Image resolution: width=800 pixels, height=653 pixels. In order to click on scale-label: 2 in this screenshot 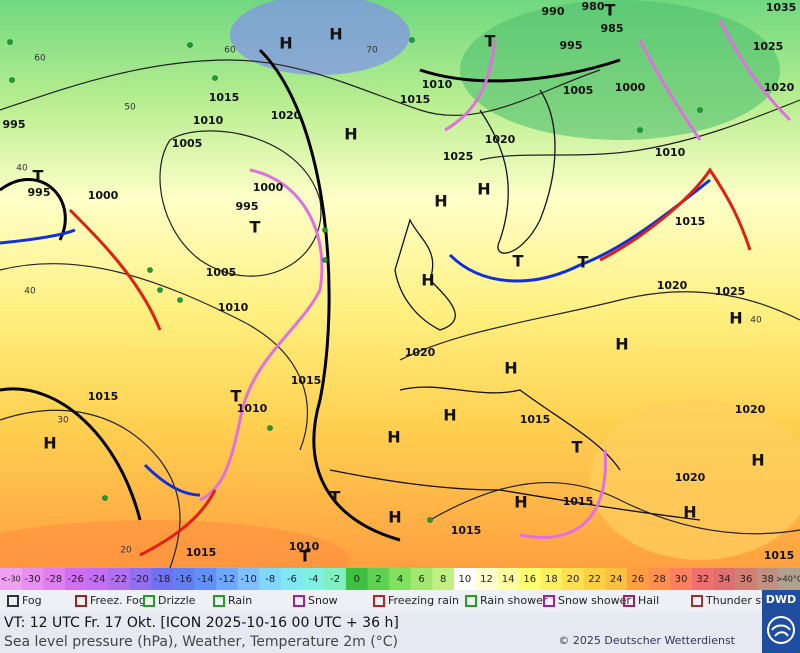, I will do `click(378, 579)`.